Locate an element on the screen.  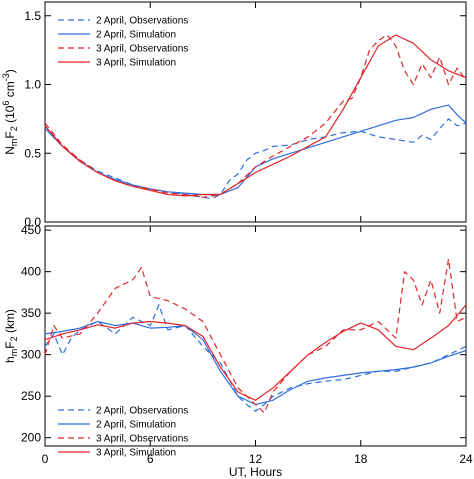
y-tick-label: 250 is located at coordinates (31, 396).